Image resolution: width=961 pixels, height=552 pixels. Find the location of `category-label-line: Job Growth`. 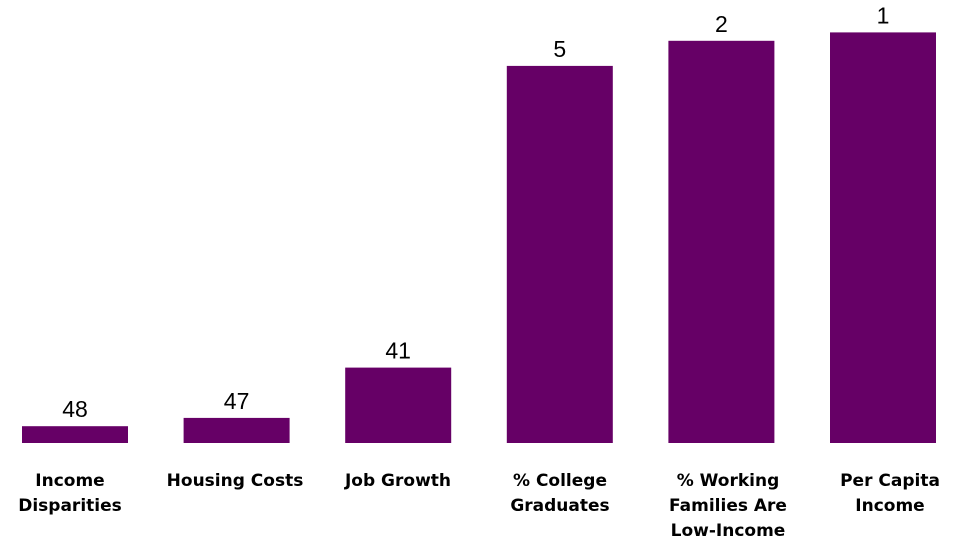

category-label-line: Job Growth is located at coordinates (397, 481).